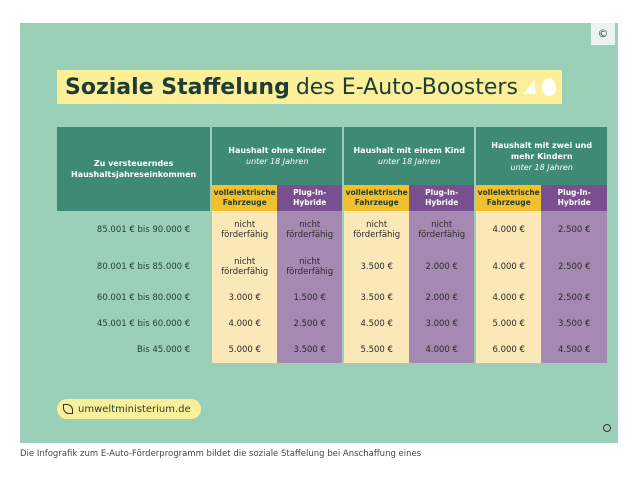  Describe the element at coordinates (508, 350) in the screenshot. I see `value-cell: 6.000 €` at that location.